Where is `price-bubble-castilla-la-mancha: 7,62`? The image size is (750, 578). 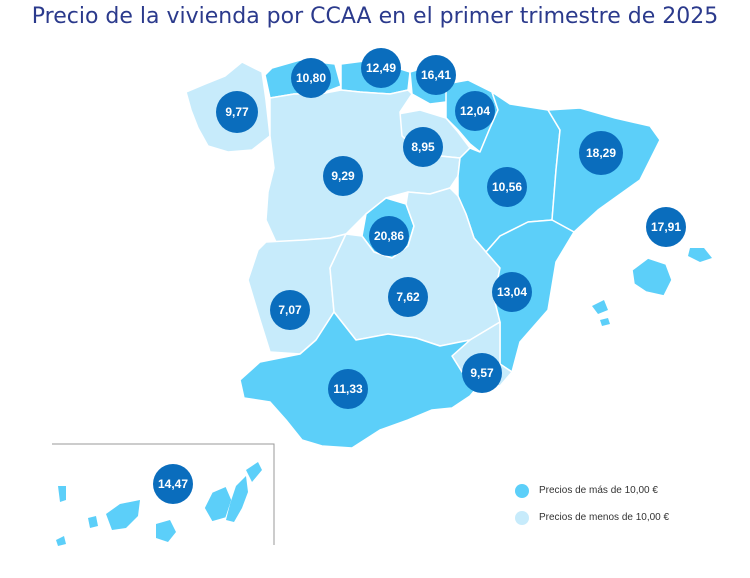
price-bubble-castilla-la-mancha: 7,62 is located at coordinates (408, 297).